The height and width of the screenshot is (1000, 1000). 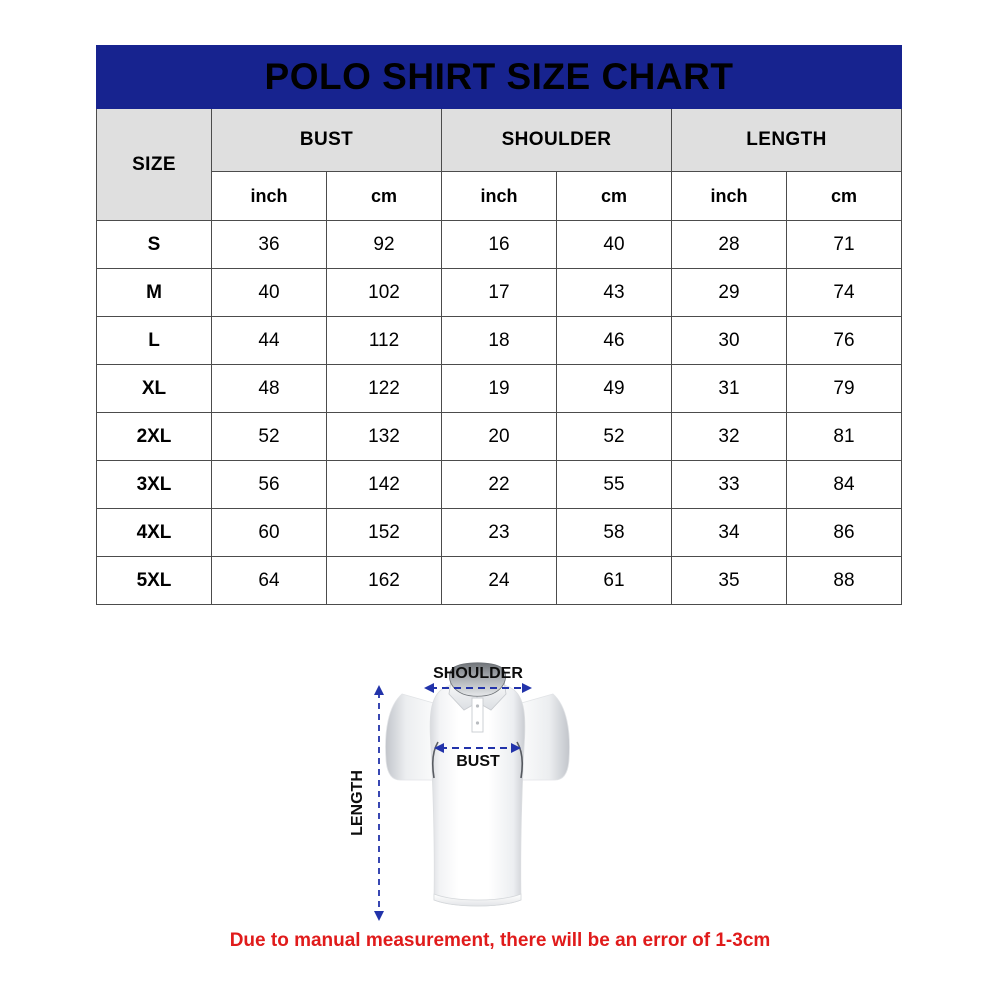 I want to click on shirt-placket, so click(x=477, y=715).